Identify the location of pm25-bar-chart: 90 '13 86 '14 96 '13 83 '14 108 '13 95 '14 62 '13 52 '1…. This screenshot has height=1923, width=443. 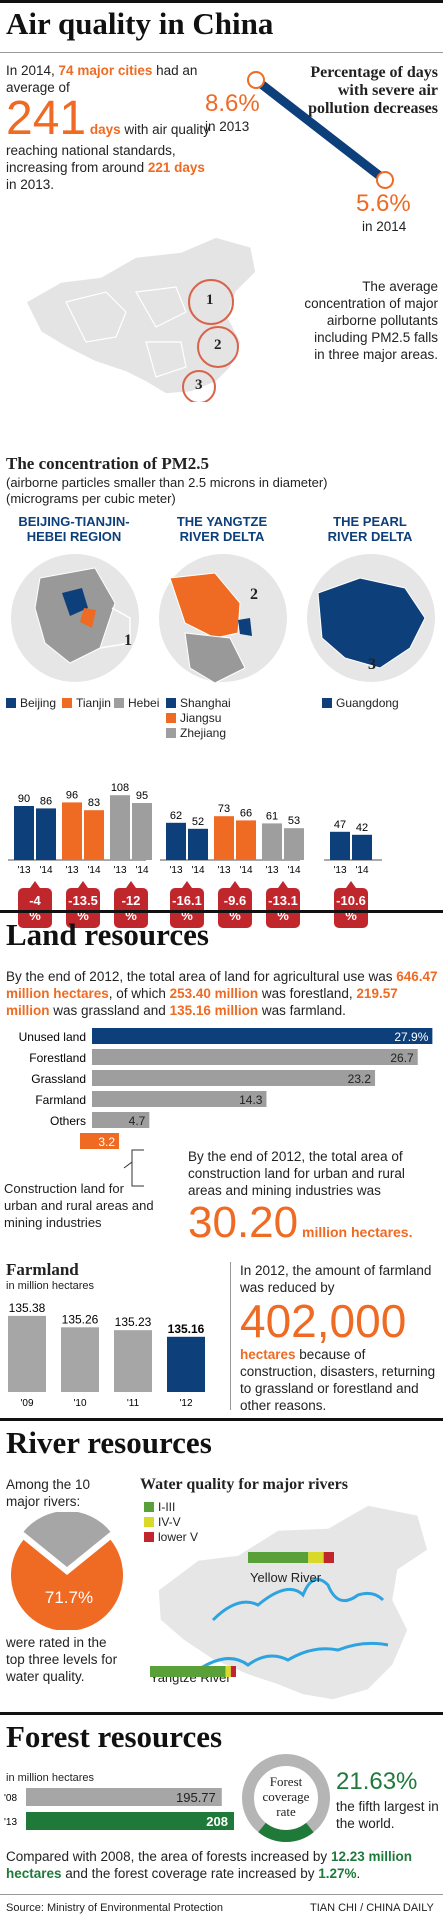
(195, 829).